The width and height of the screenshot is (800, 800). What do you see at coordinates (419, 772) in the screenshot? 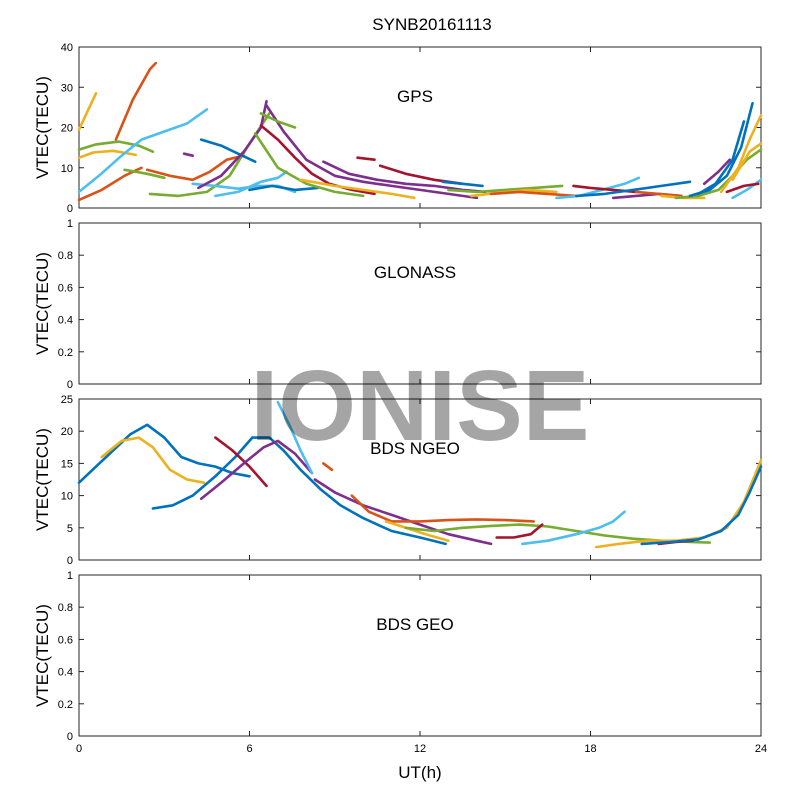
I see `x-axis-label: UT(h)` at bounding box center [419, 772].